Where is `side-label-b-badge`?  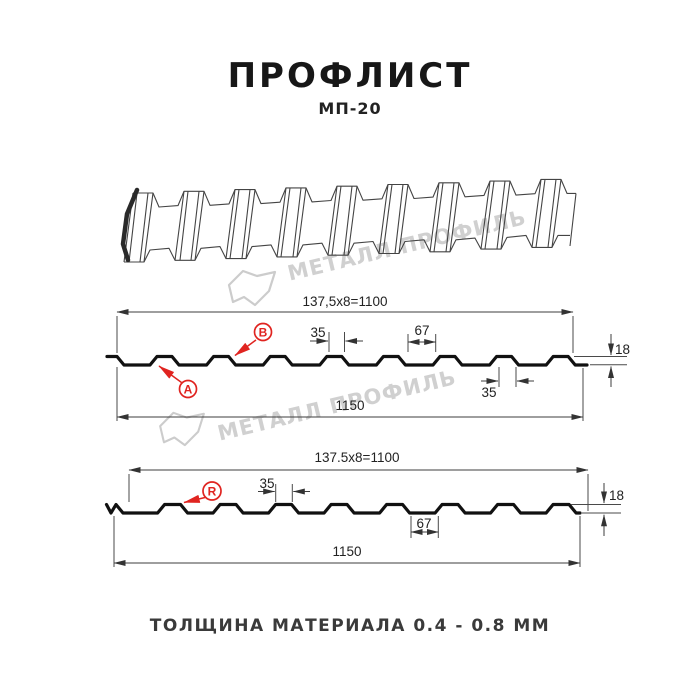 side-label-b-badge is located at coordinates (263, 332).